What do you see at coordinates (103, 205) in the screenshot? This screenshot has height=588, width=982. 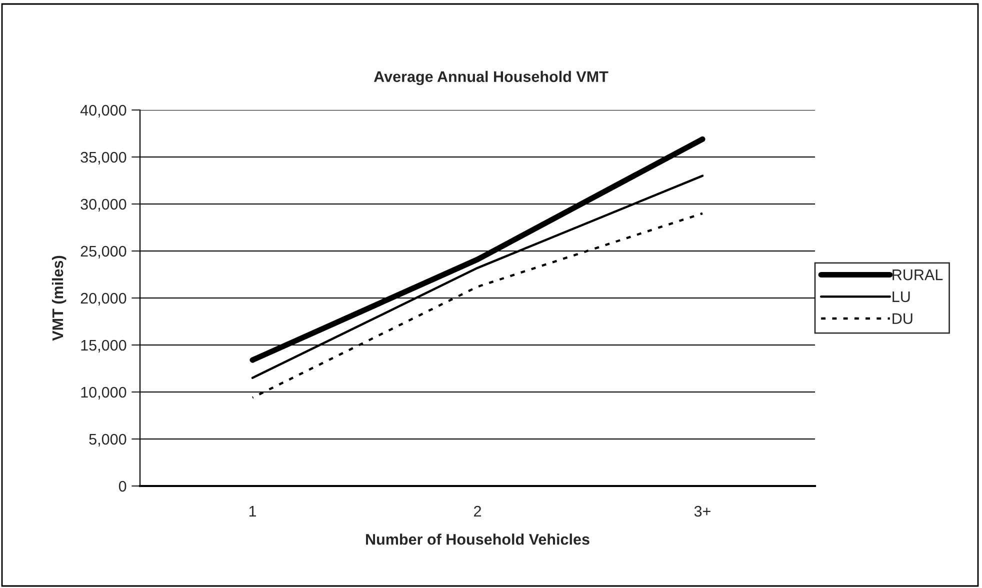 I see `y-tick-label: 30,000` at bounding box center [103, 205].